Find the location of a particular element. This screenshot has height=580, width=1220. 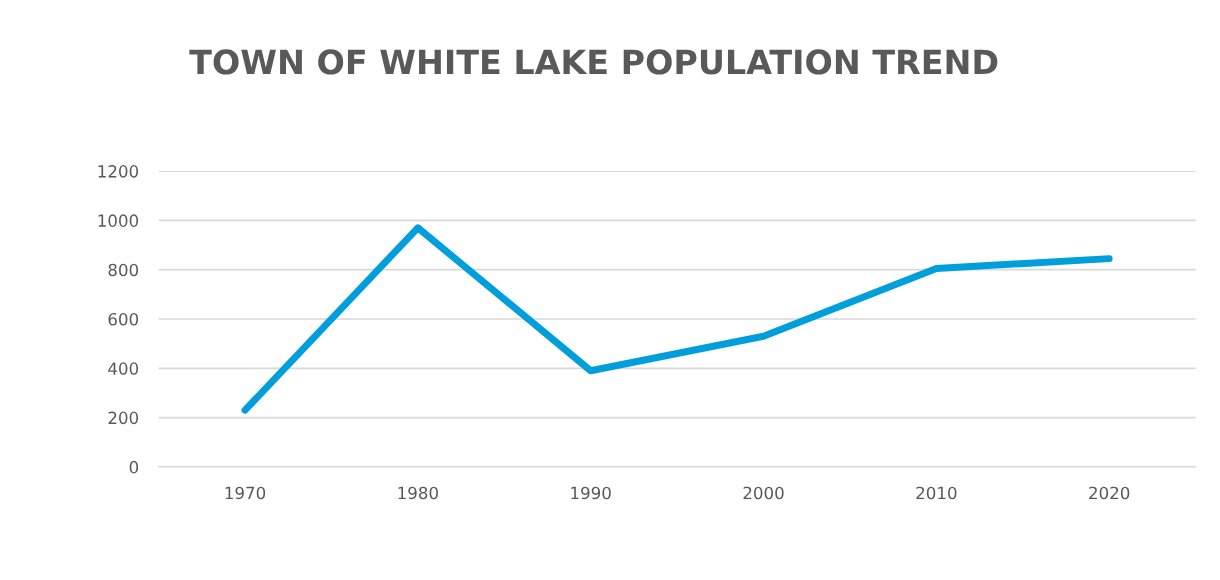

x-tick-label: 1980 is located at coordinates (418, 493).